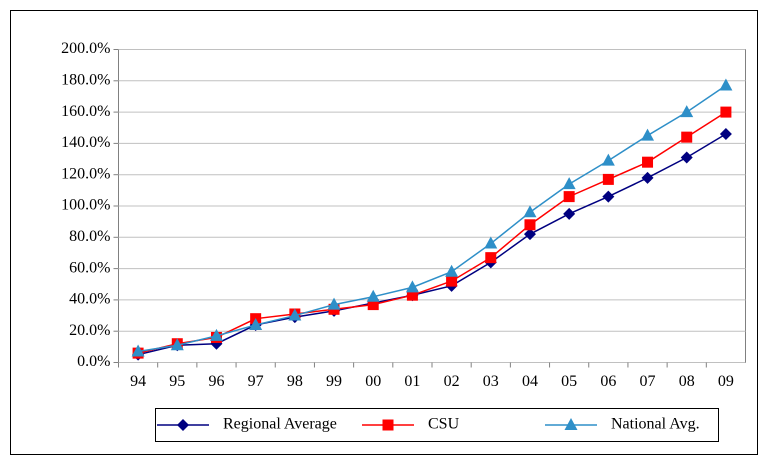 This screenshot has width=768, height=464. I want to click on x-tick-label: 05, so click(569, 381).